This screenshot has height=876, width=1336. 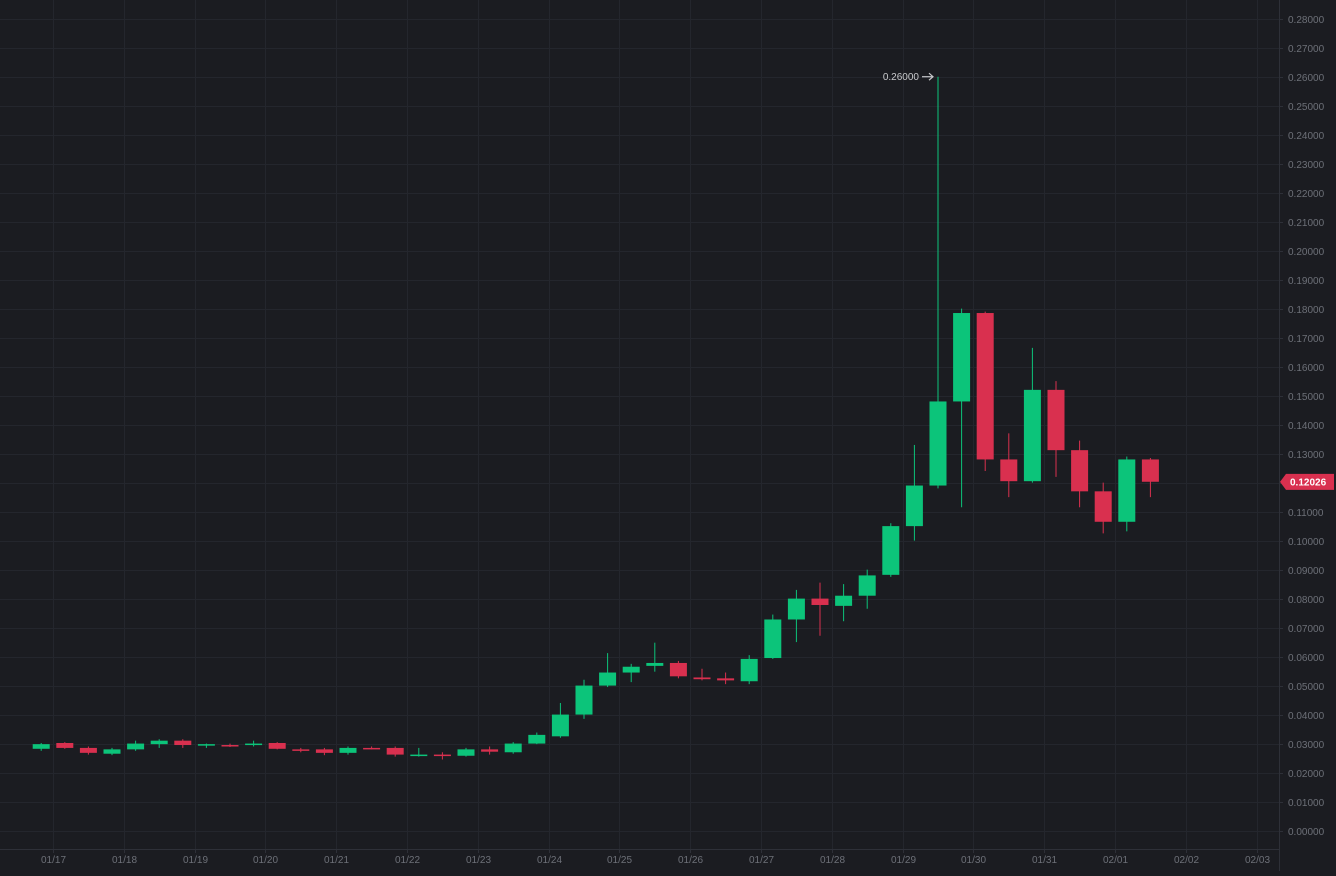 I want to click on x-tick-label: 01/29, so click(x=903, y=860).